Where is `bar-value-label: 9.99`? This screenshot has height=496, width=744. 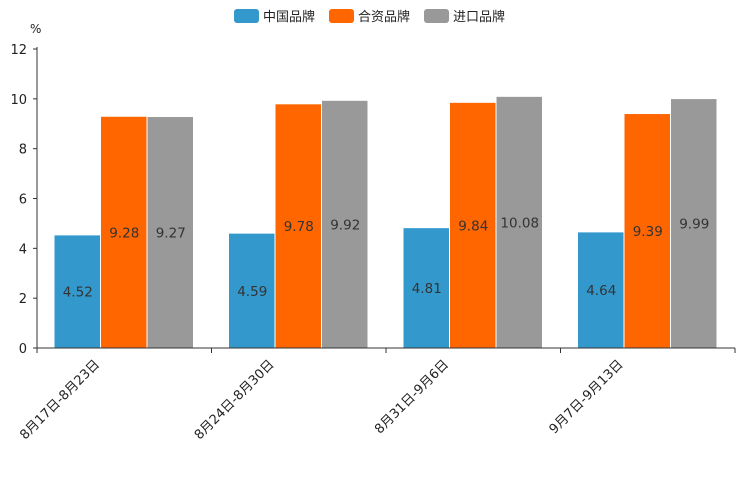 bar-value-label: 9.99 is located at coordinates (694, 225).